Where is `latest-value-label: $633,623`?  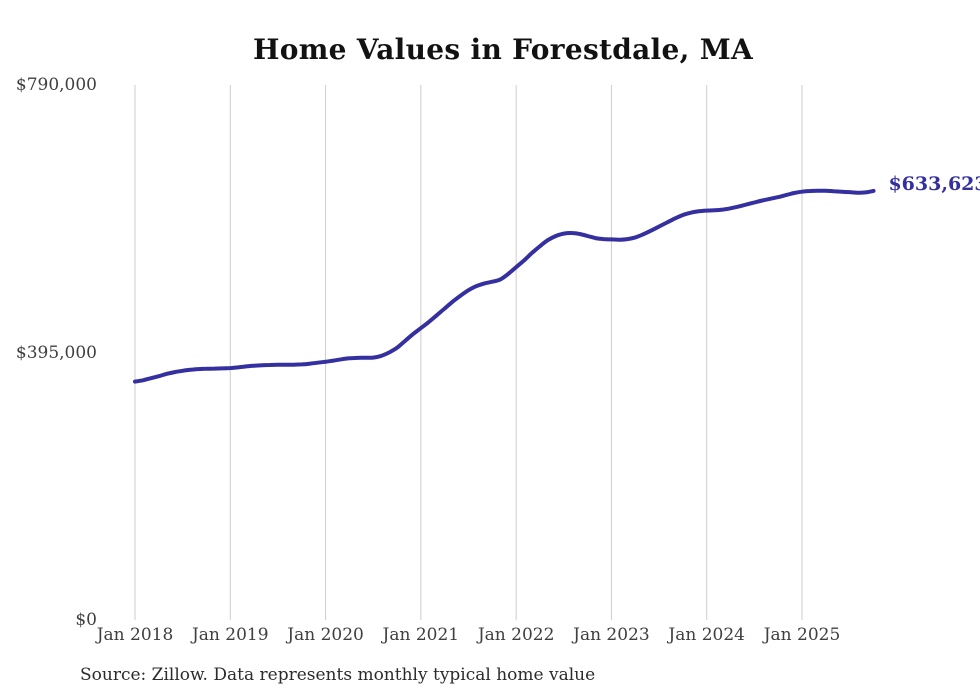 latest-value-label: $633,623 is located at coordinates (934, 183).